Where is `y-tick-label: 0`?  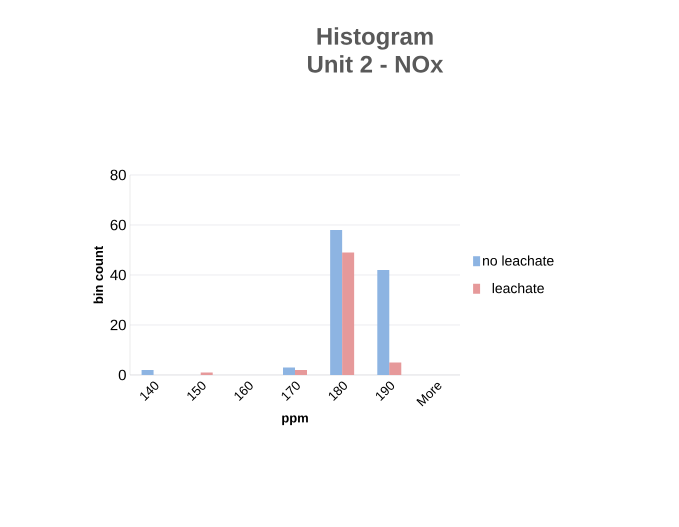 y-tick-label: 0 is located at coordinates (122, 375).